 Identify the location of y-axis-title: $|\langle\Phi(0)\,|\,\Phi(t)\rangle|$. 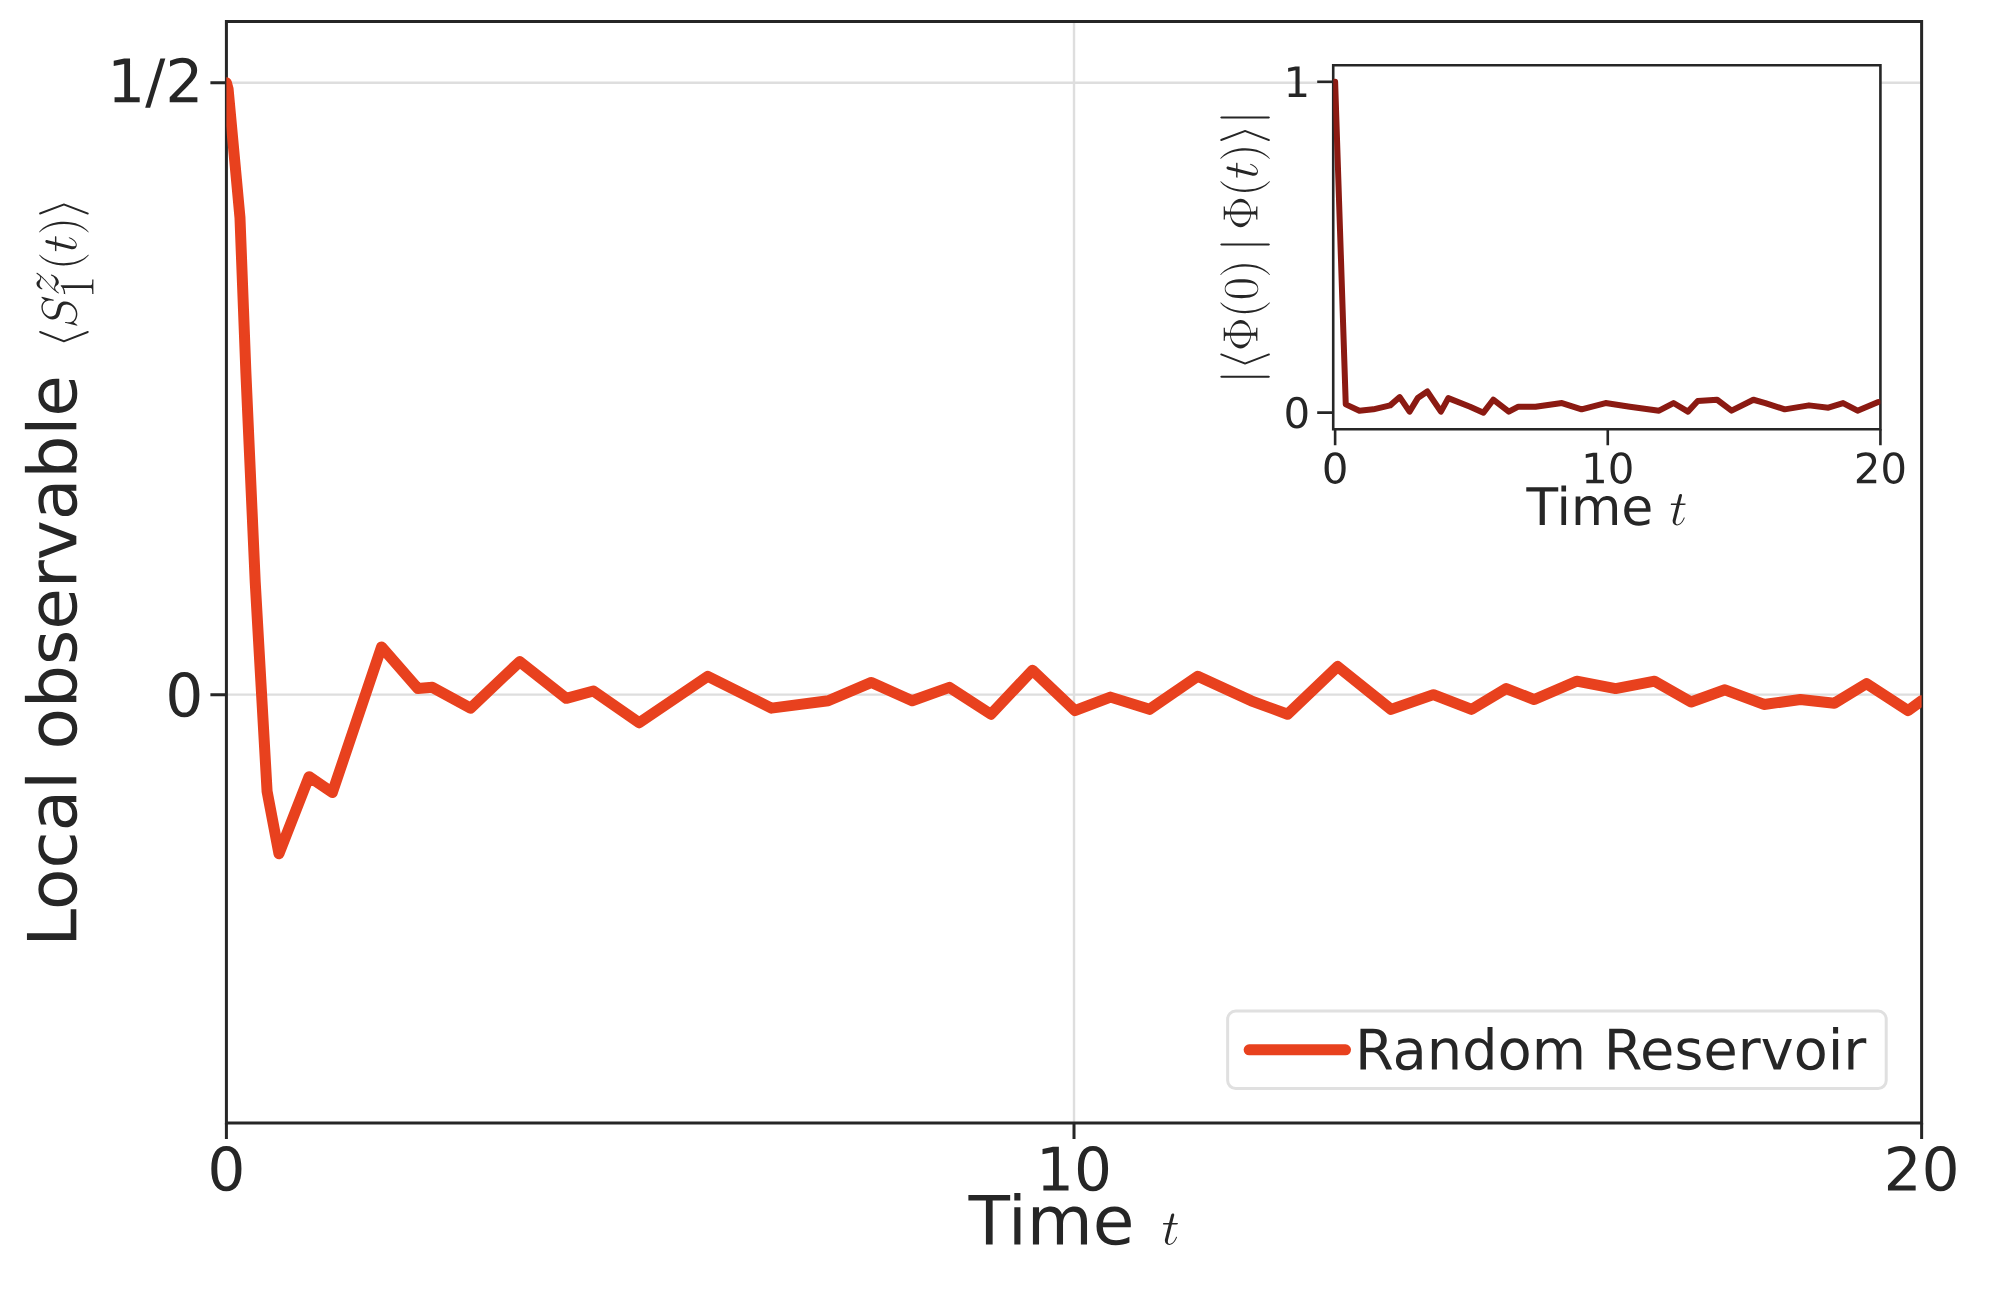
(1245, 247).